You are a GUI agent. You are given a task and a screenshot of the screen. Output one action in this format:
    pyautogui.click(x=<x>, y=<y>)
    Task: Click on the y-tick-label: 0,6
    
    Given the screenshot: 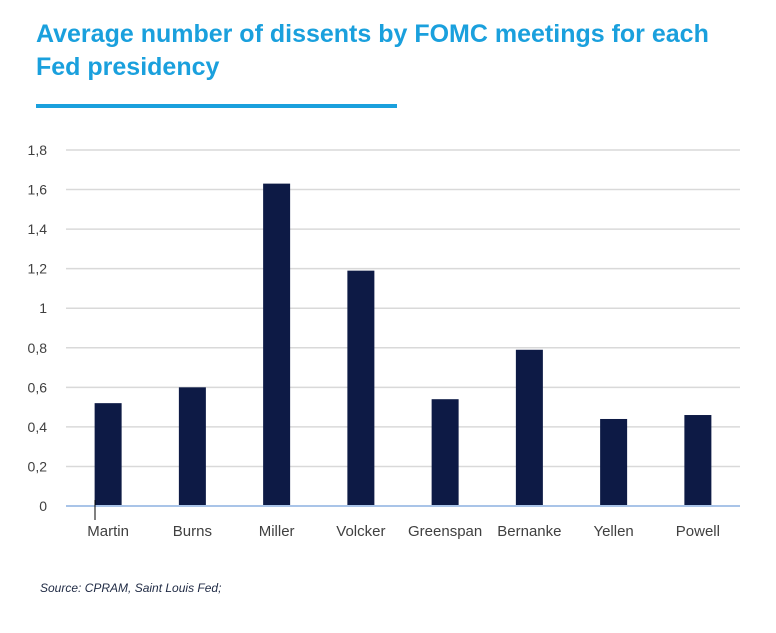 What is the action you would take?
    pyautogui.click(x=38, y=387)
    